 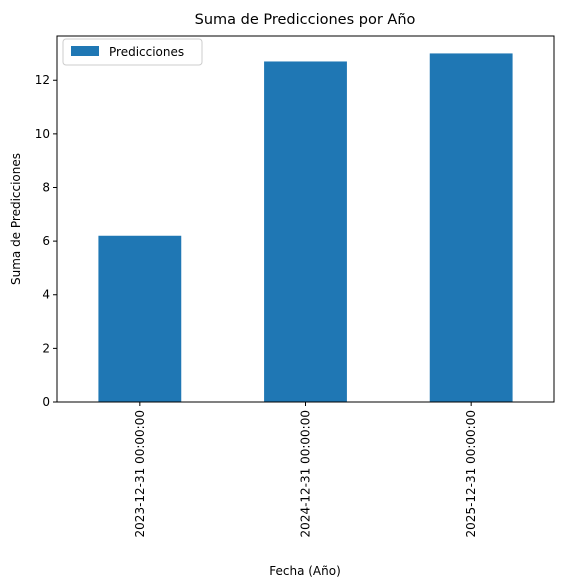 What do you see at coordinates (306, 473) in the screenshot?
I see `x-tick-label: 2024-12-31 00:00:00` at bounding box center [306, 473].